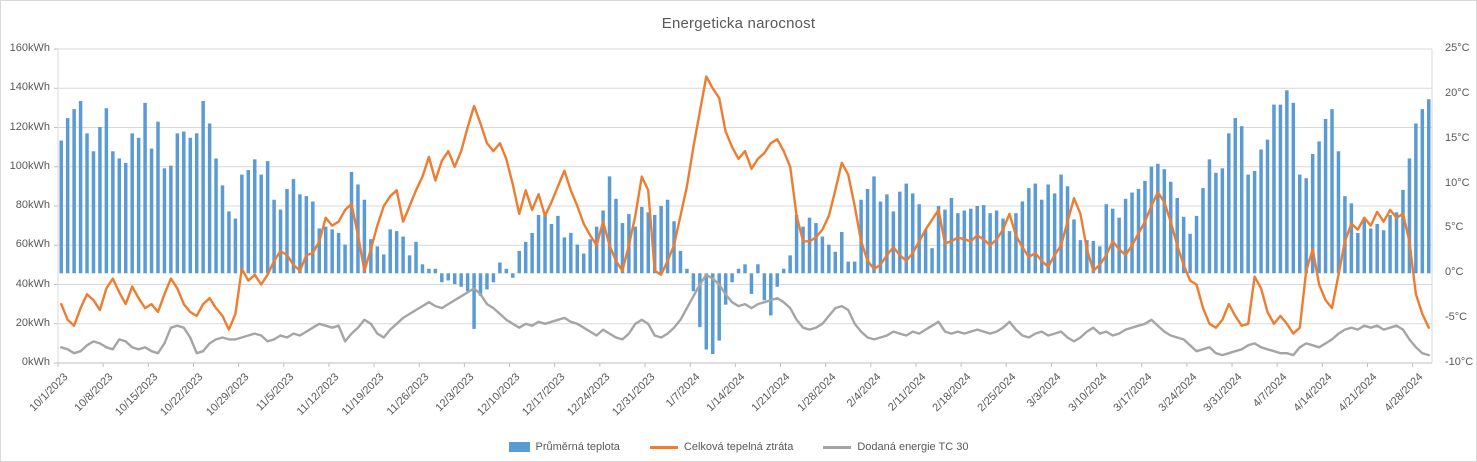  Describe the element at coordinates (1457, 182) in the screenshot. I see `y-axis-label-right: 10°C` at that location.